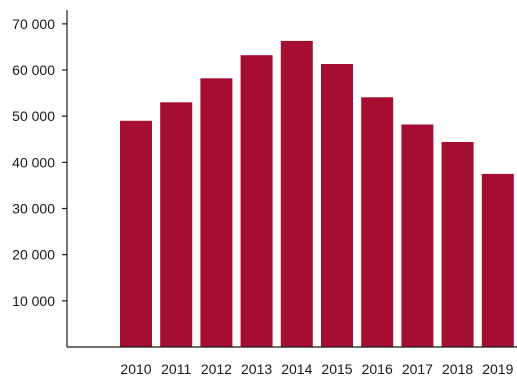 This screenshot has height=376, width=517. I want to click on x-tick-label: 2016, so click(377, 368).